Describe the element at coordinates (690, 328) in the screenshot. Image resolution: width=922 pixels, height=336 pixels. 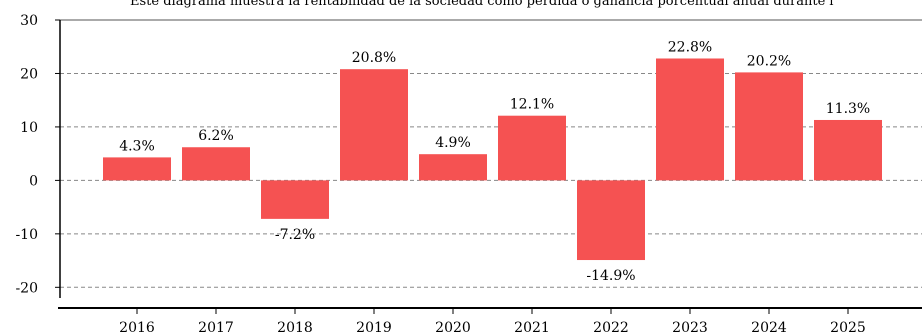
I see `x-tick-label: 2023` at that location.